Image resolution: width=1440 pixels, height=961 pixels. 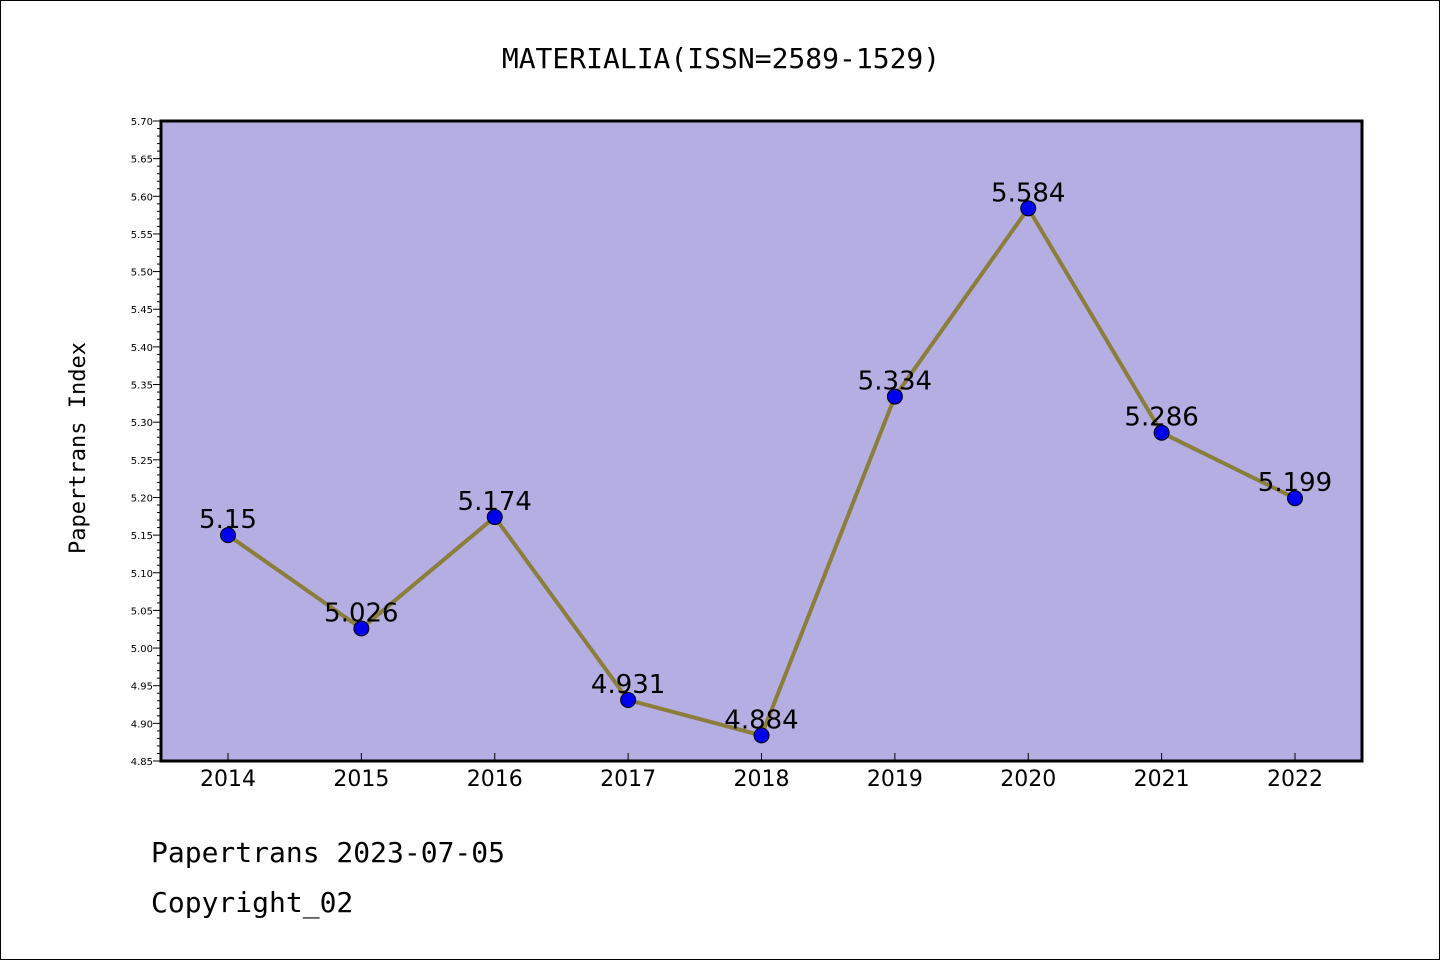 What do you see at coordinates (142, 386) in the screenshot?
I see `y-tick-label: 5.35` at bounding box center [142, 386].